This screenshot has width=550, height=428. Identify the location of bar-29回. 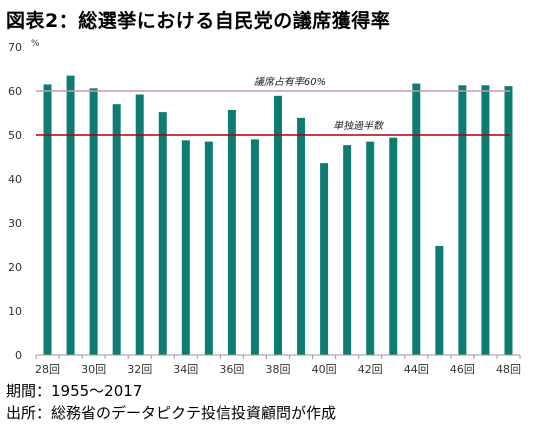
(70, 215).